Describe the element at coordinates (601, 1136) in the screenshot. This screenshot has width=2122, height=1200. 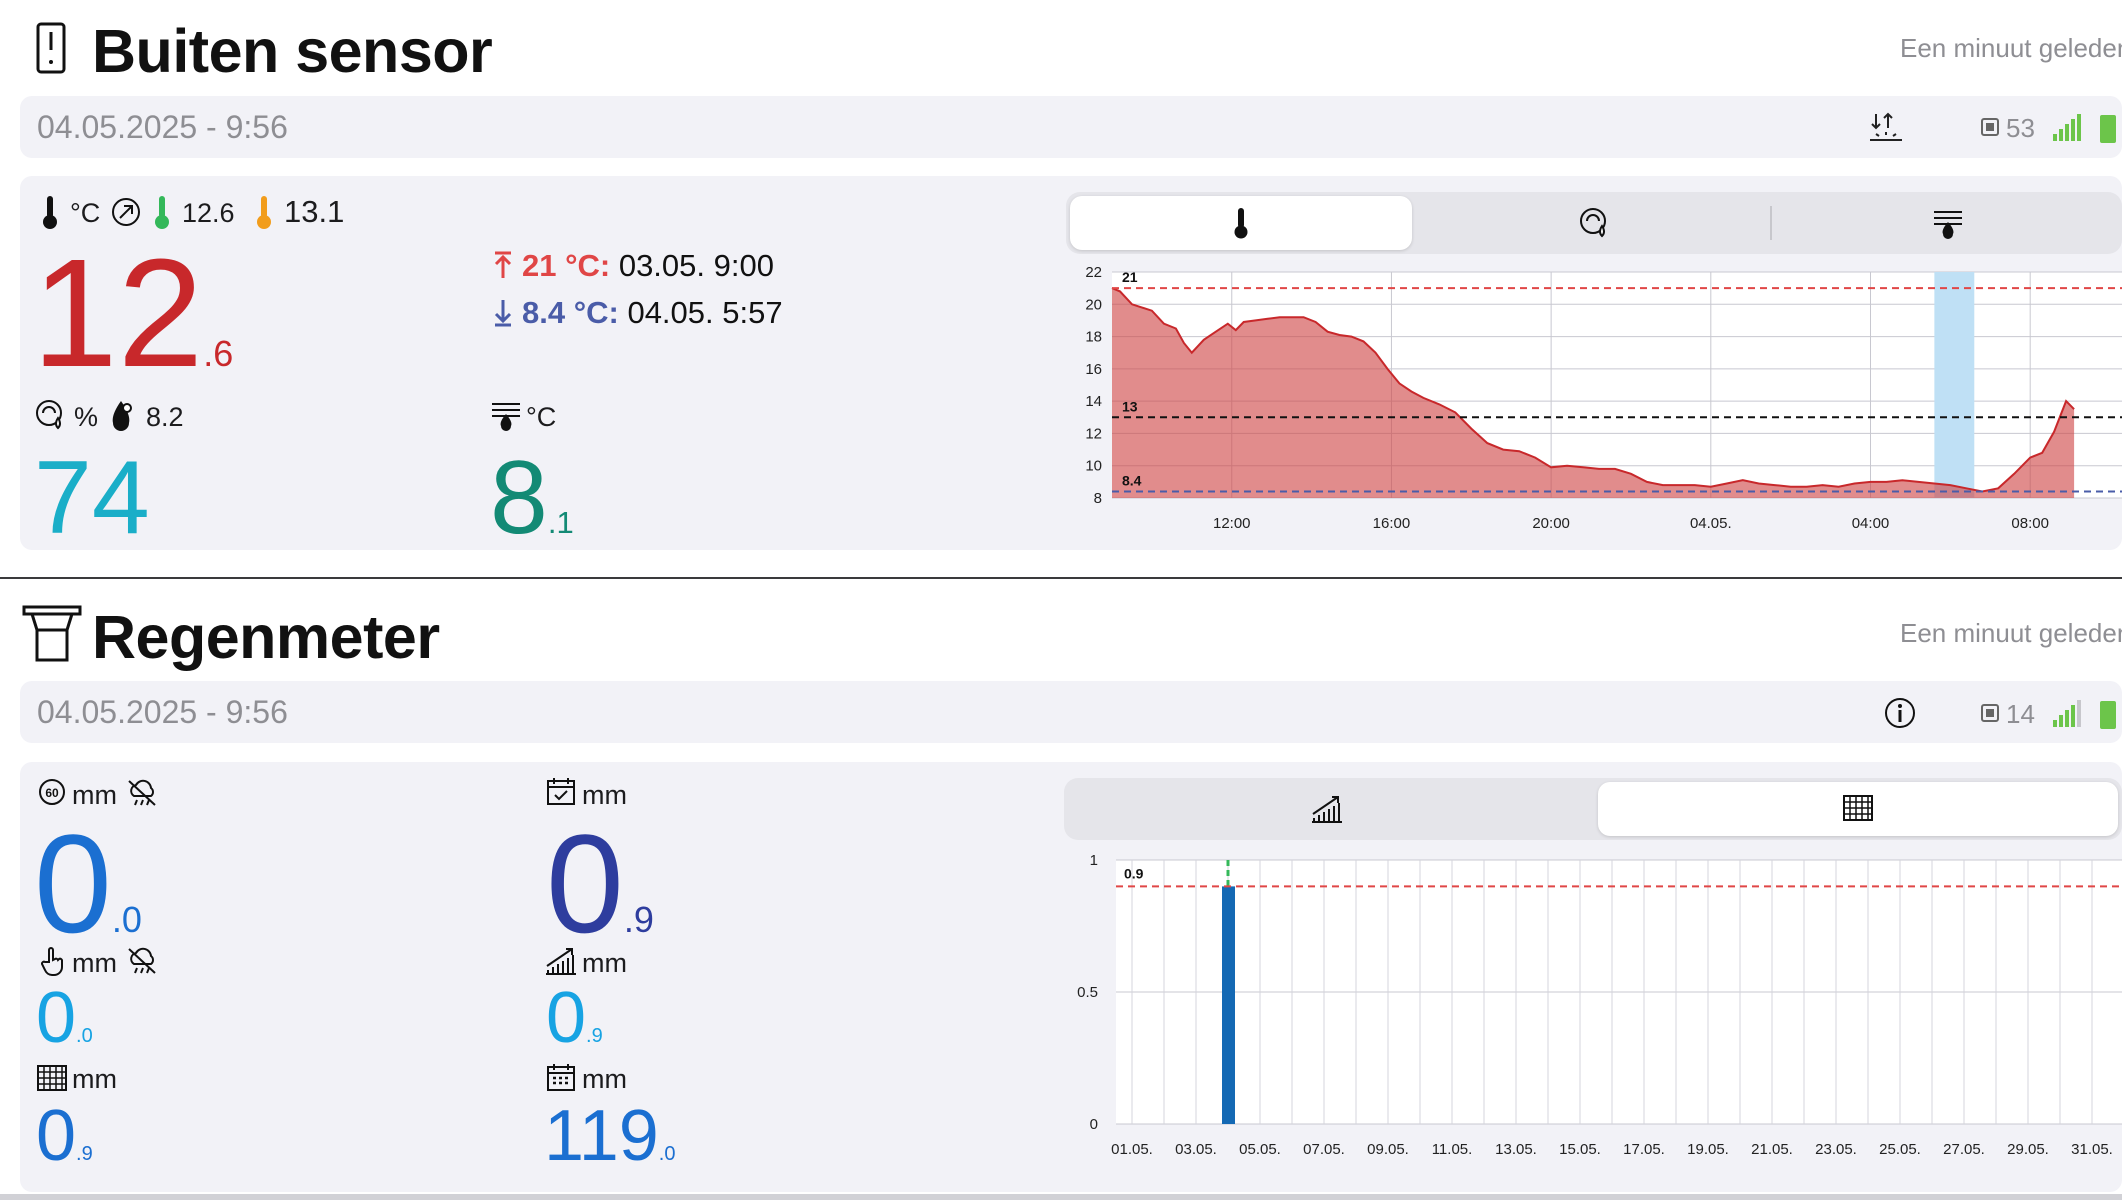
I see `rain-year-int: 119` at that location.